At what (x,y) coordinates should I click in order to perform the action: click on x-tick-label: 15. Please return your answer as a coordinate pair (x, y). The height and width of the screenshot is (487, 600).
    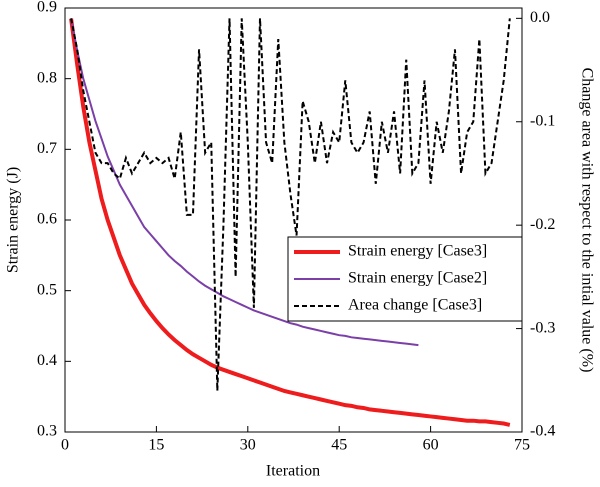
    Looking at the image, I should click on (156, 445).